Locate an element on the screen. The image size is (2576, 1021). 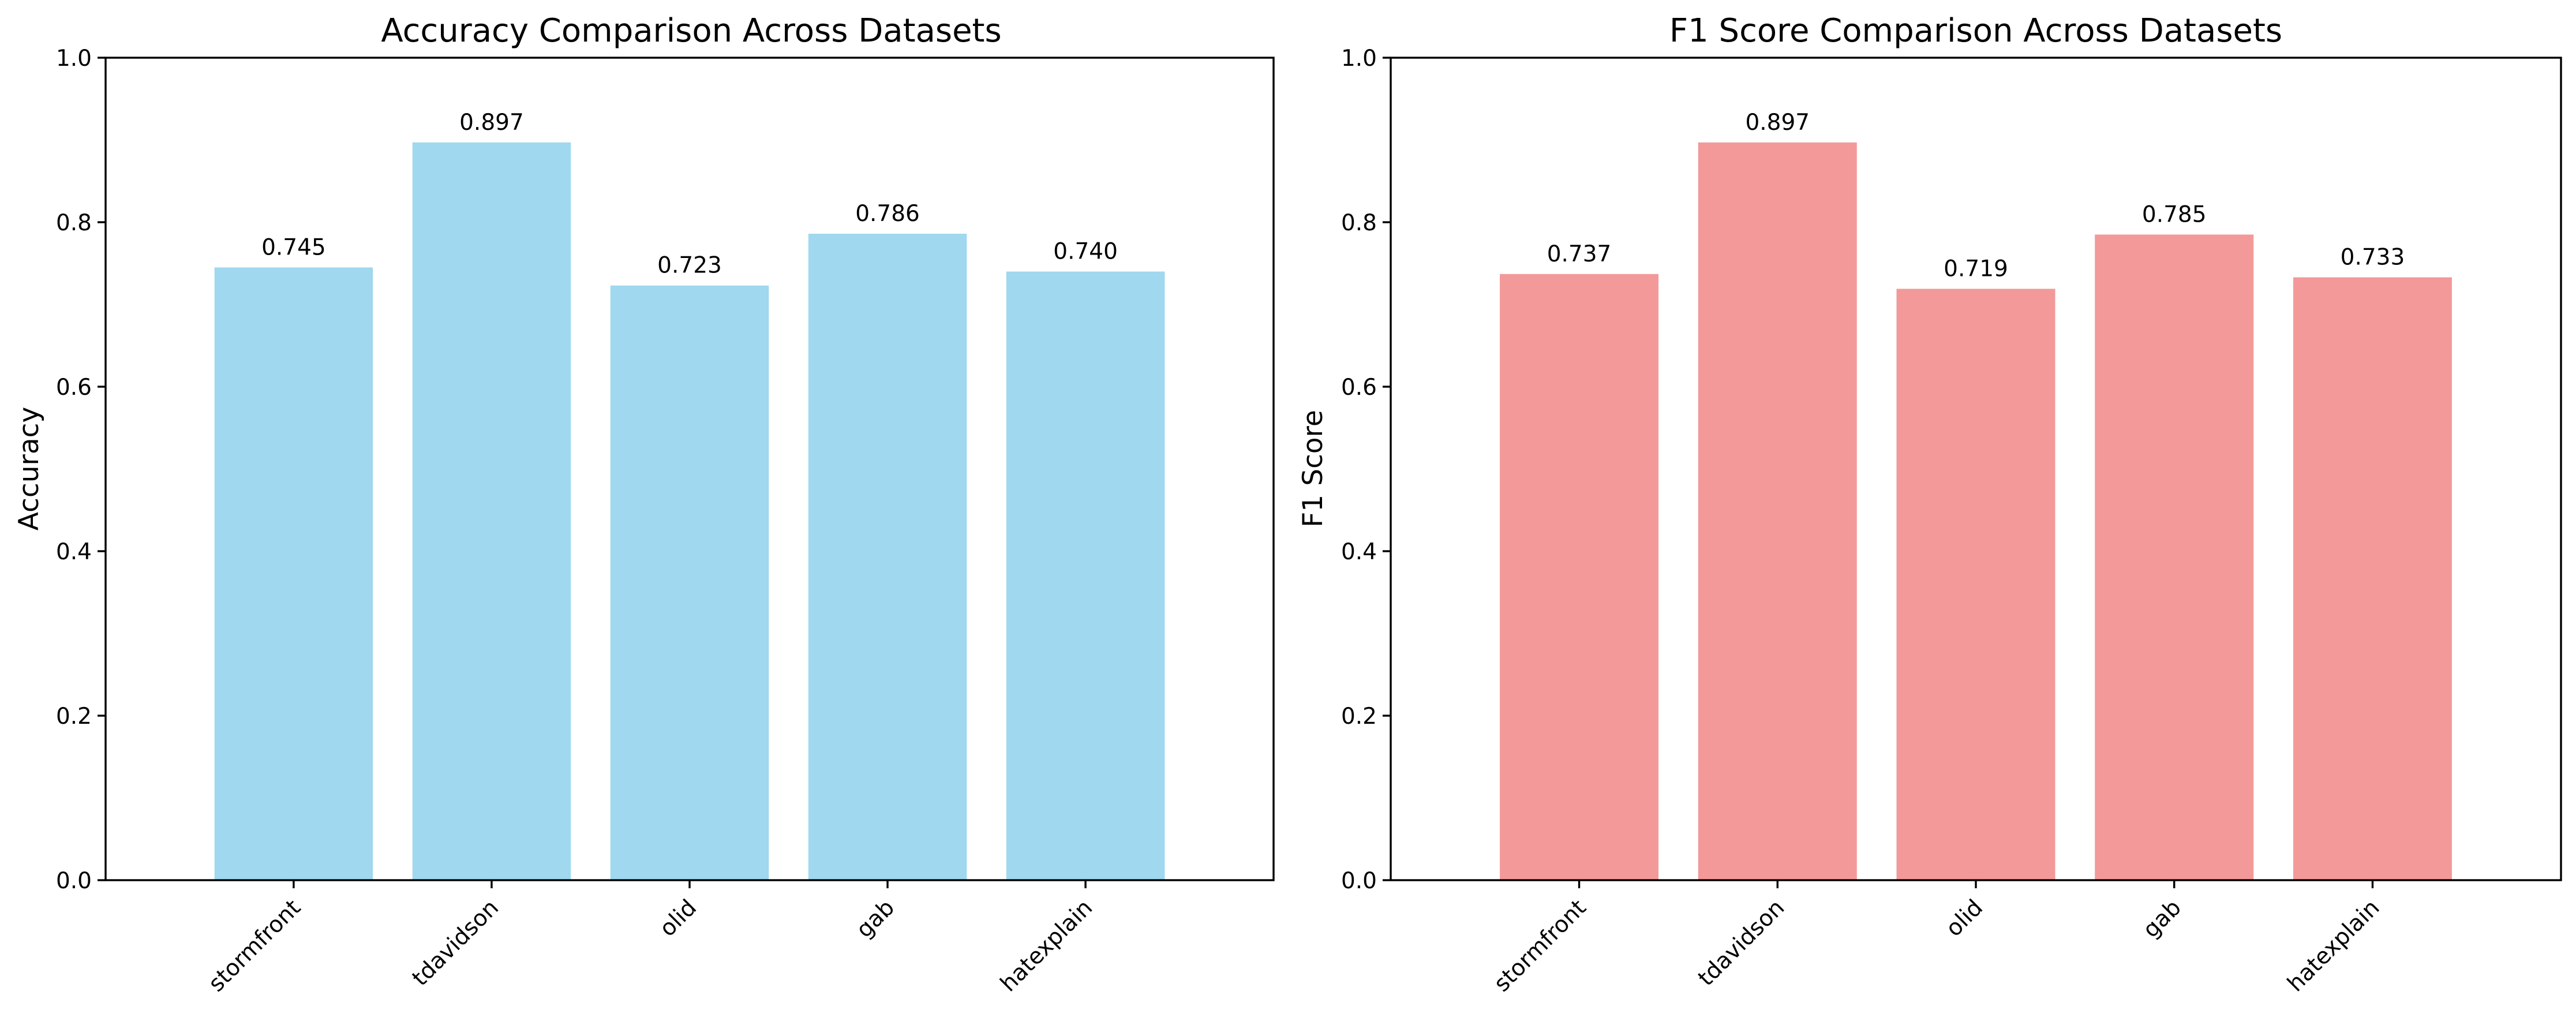
bar-value-label: 0.740 is located at coordinates (1085, 252).